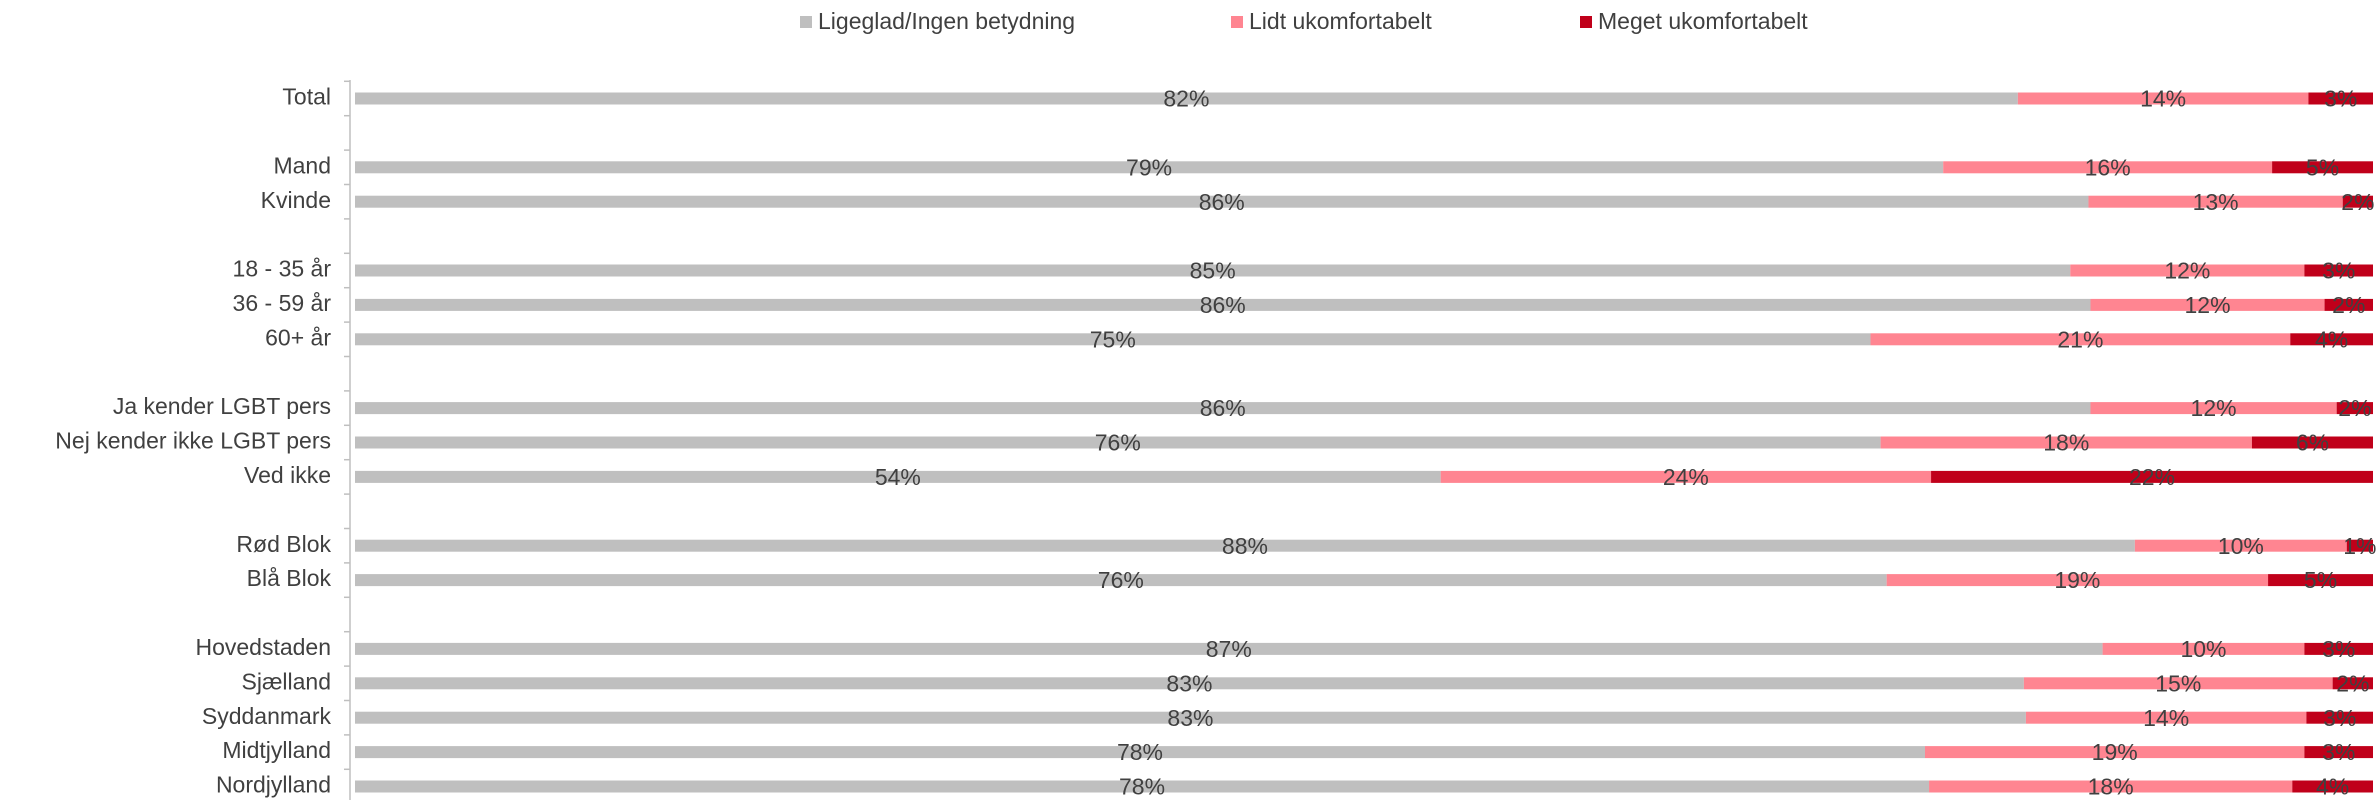 The width and height of the screenshot is (2377, 800). What do you see at coordinates (296, 200) in the screenshot?
I see `y-tick-label: Kvinde` at bounding box center [296, 200].